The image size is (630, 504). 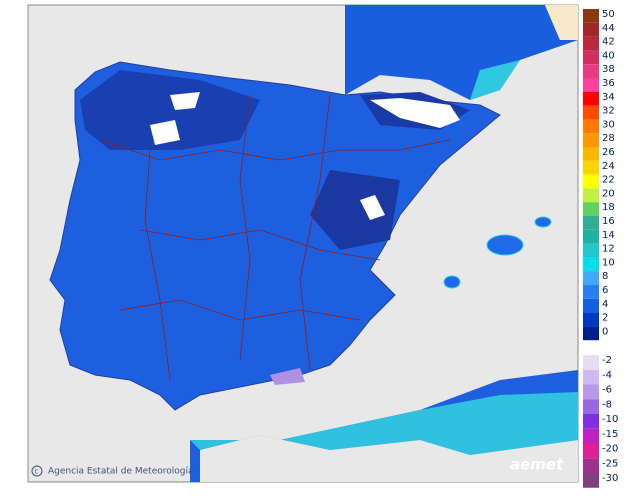 What do you see at coordinates (608, 138) in the screenshot?
I see `legend-label: 28` at bounding box center [608, 138].